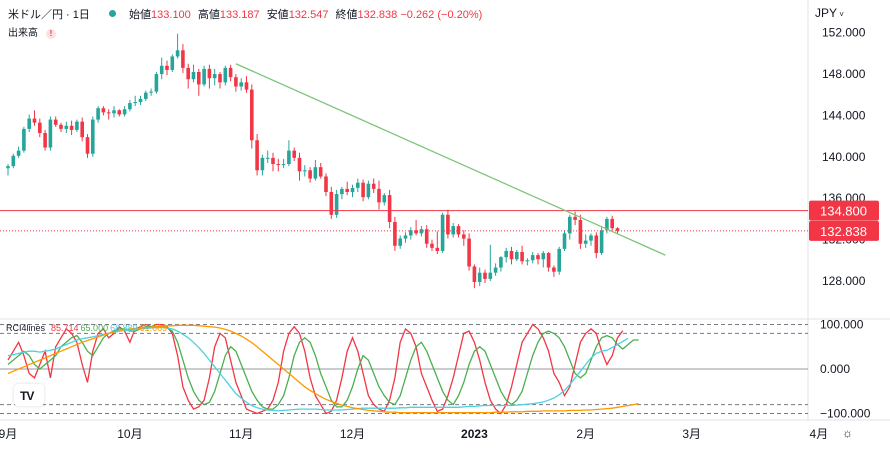  I want to click on market-open-dot-icon, so click(112, 13).